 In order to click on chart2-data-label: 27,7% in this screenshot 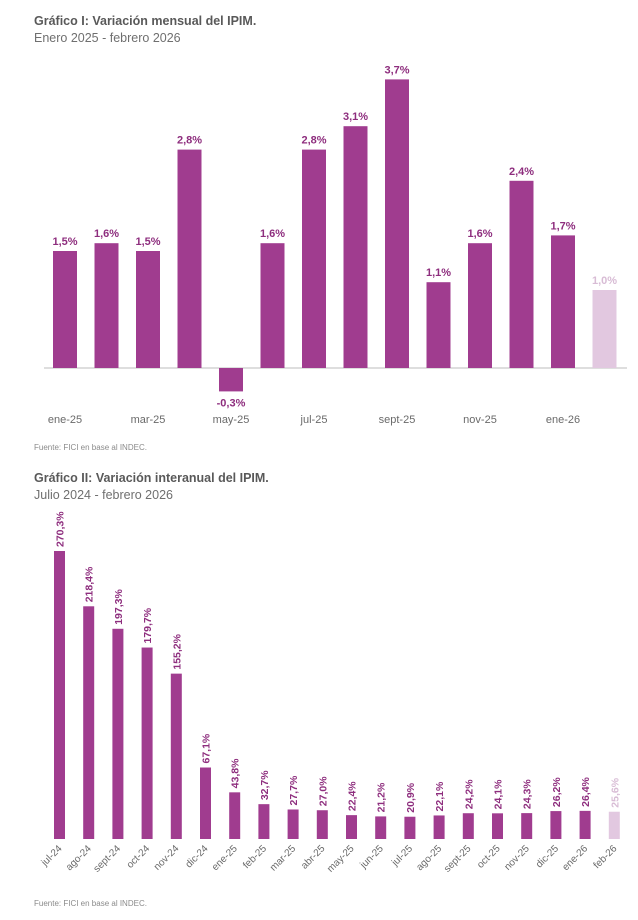, I will do `click(294, 790)`.